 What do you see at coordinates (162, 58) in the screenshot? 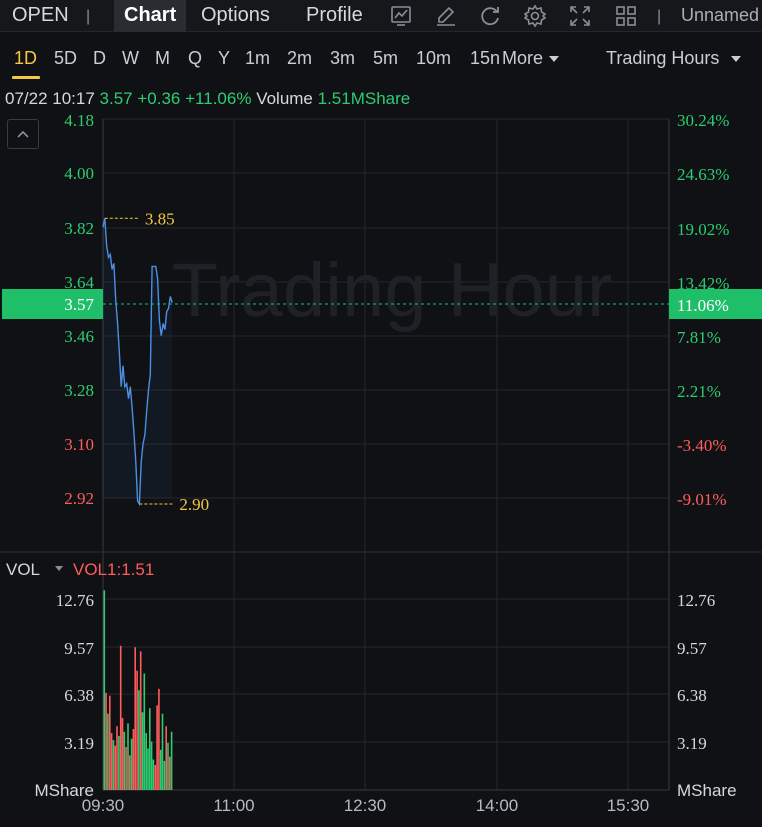
I see `period-m: M` at bounding box center [162, 58].